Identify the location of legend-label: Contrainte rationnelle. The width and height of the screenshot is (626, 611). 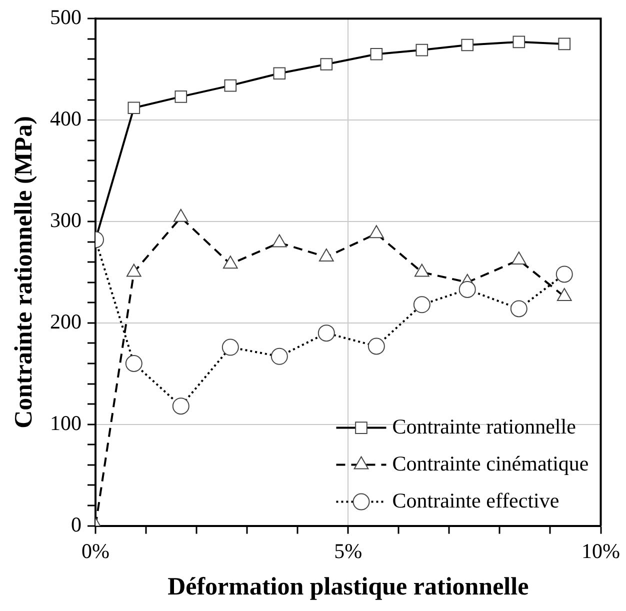
(484, 426).